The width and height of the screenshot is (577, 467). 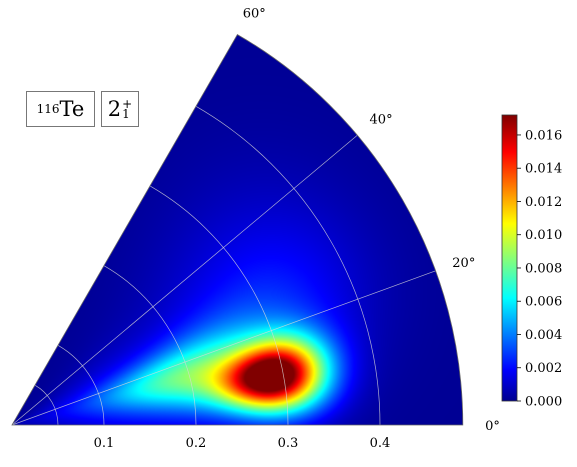 I want to click on nucleus-mass: 116, so click(x=48, y=109).